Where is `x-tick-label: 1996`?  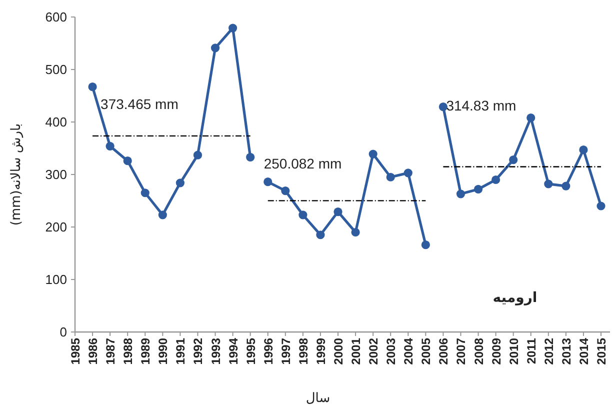 x-tick-label: 1996 is located at coordinates (268, 351).